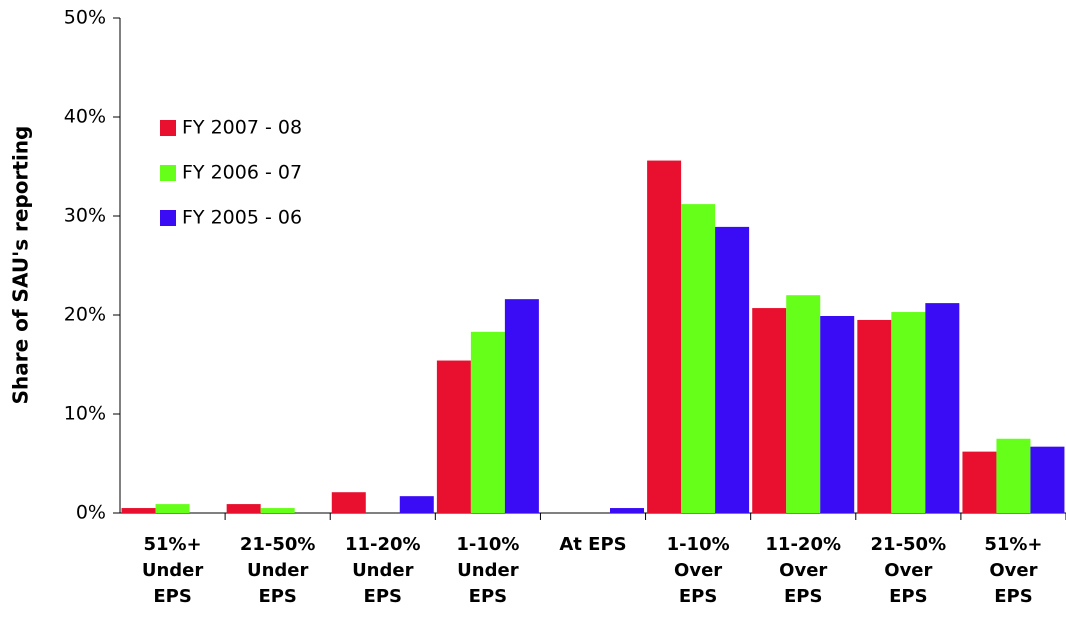 This screenshot has height=617, width=1066. What do you see at coordinates (85, 117) in the screenshot?
I see `y-tick-label: 40%` at bounding box center [85, 117].